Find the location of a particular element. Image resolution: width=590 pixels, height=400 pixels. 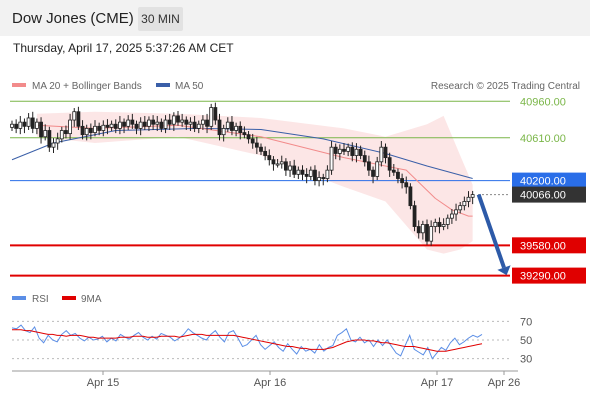

support-level-label: 39580.00 is located at coordinates (543, 246).